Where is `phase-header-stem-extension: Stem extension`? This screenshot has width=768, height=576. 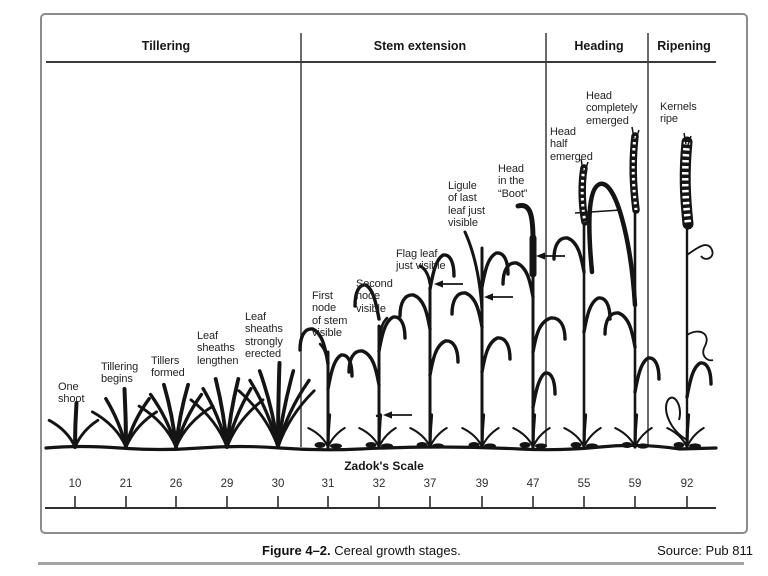 phase-header-stem-extension: Stem extension is located at coordinates (420, 46).